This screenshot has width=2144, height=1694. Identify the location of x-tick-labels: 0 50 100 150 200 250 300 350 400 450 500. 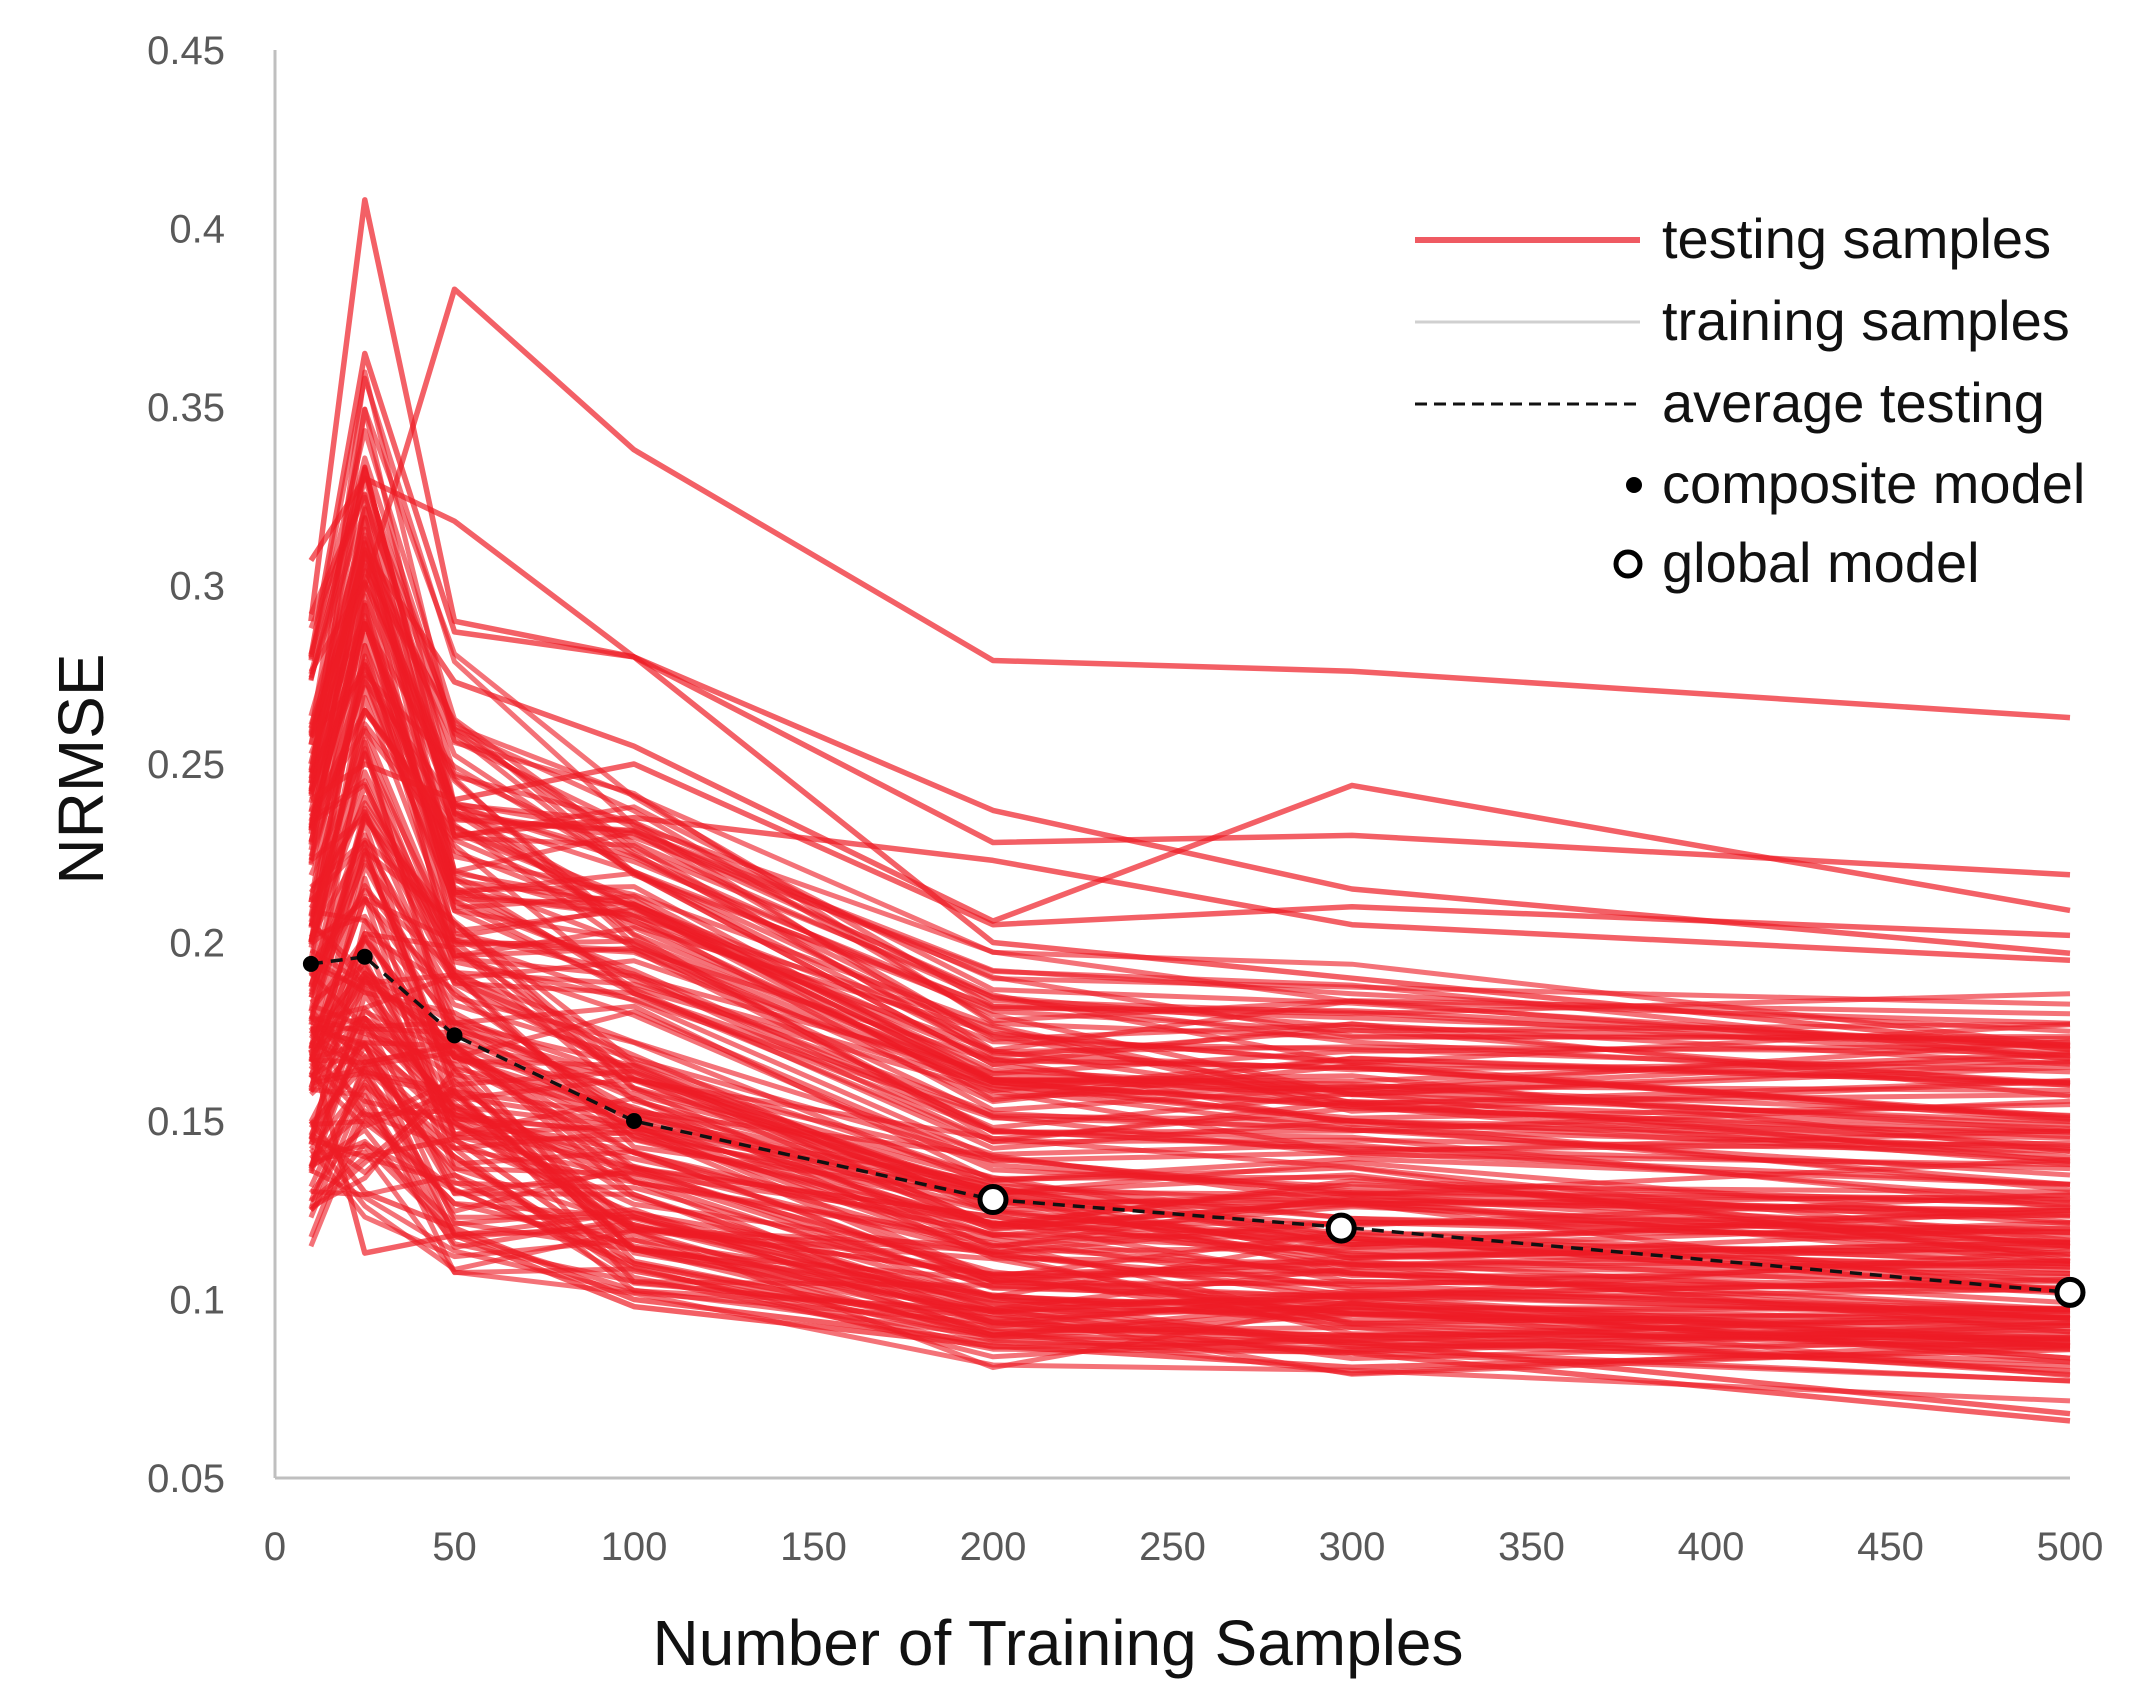
(1184, 1547).